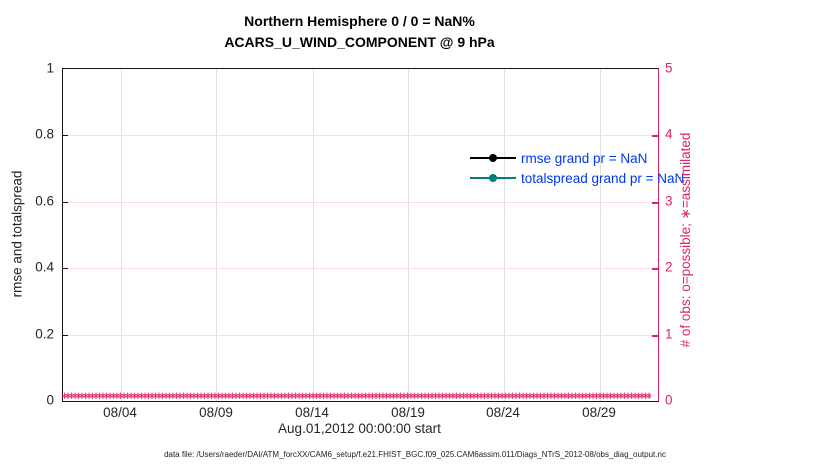 The width and height of the screenshot is (830, 470). Describe the element at coordinates (312, 412) in the screenshot. I see `x-tick-label: 08/14` at that location.